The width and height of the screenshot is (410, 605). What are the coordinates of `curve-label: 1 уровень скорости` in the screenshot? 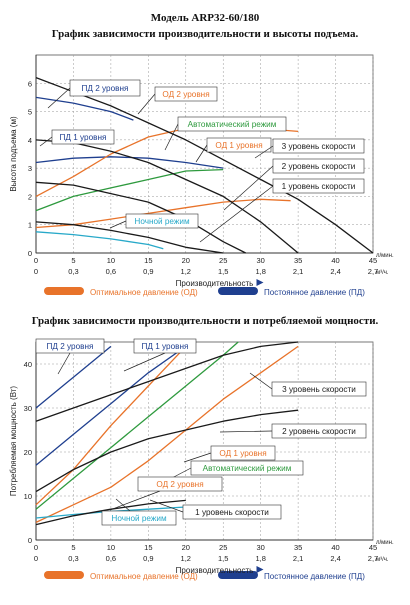 It's located at (319, 186).